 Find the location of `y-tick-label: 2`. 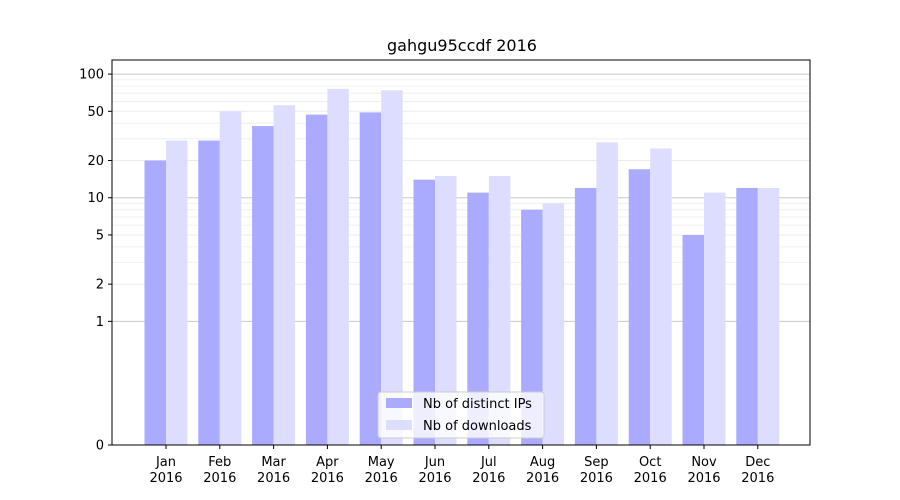

y-tick-label: 2 is located at coordinates (100, 285).